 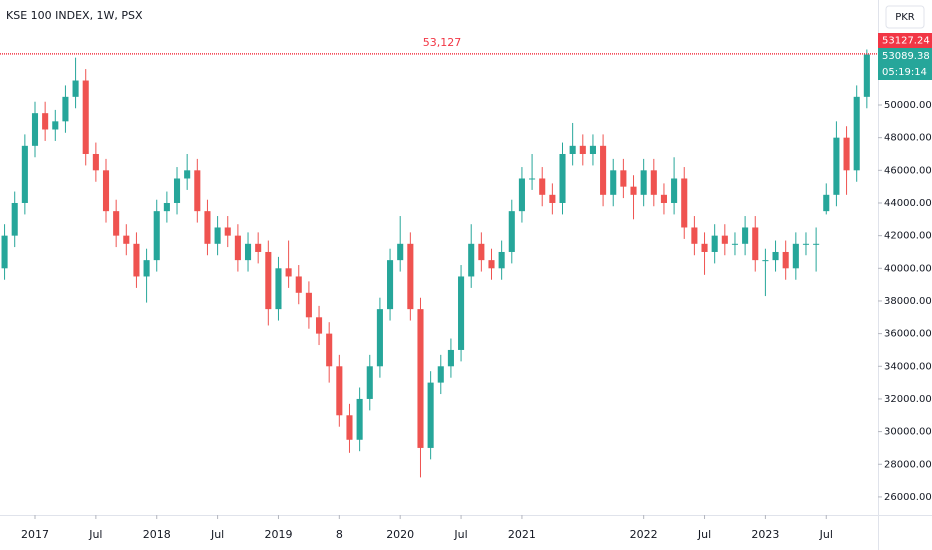 What do you see at coordinates (157, 534) in the screenshot?
I see `x-tick-label: 2018` at bounding box center [157, 534].